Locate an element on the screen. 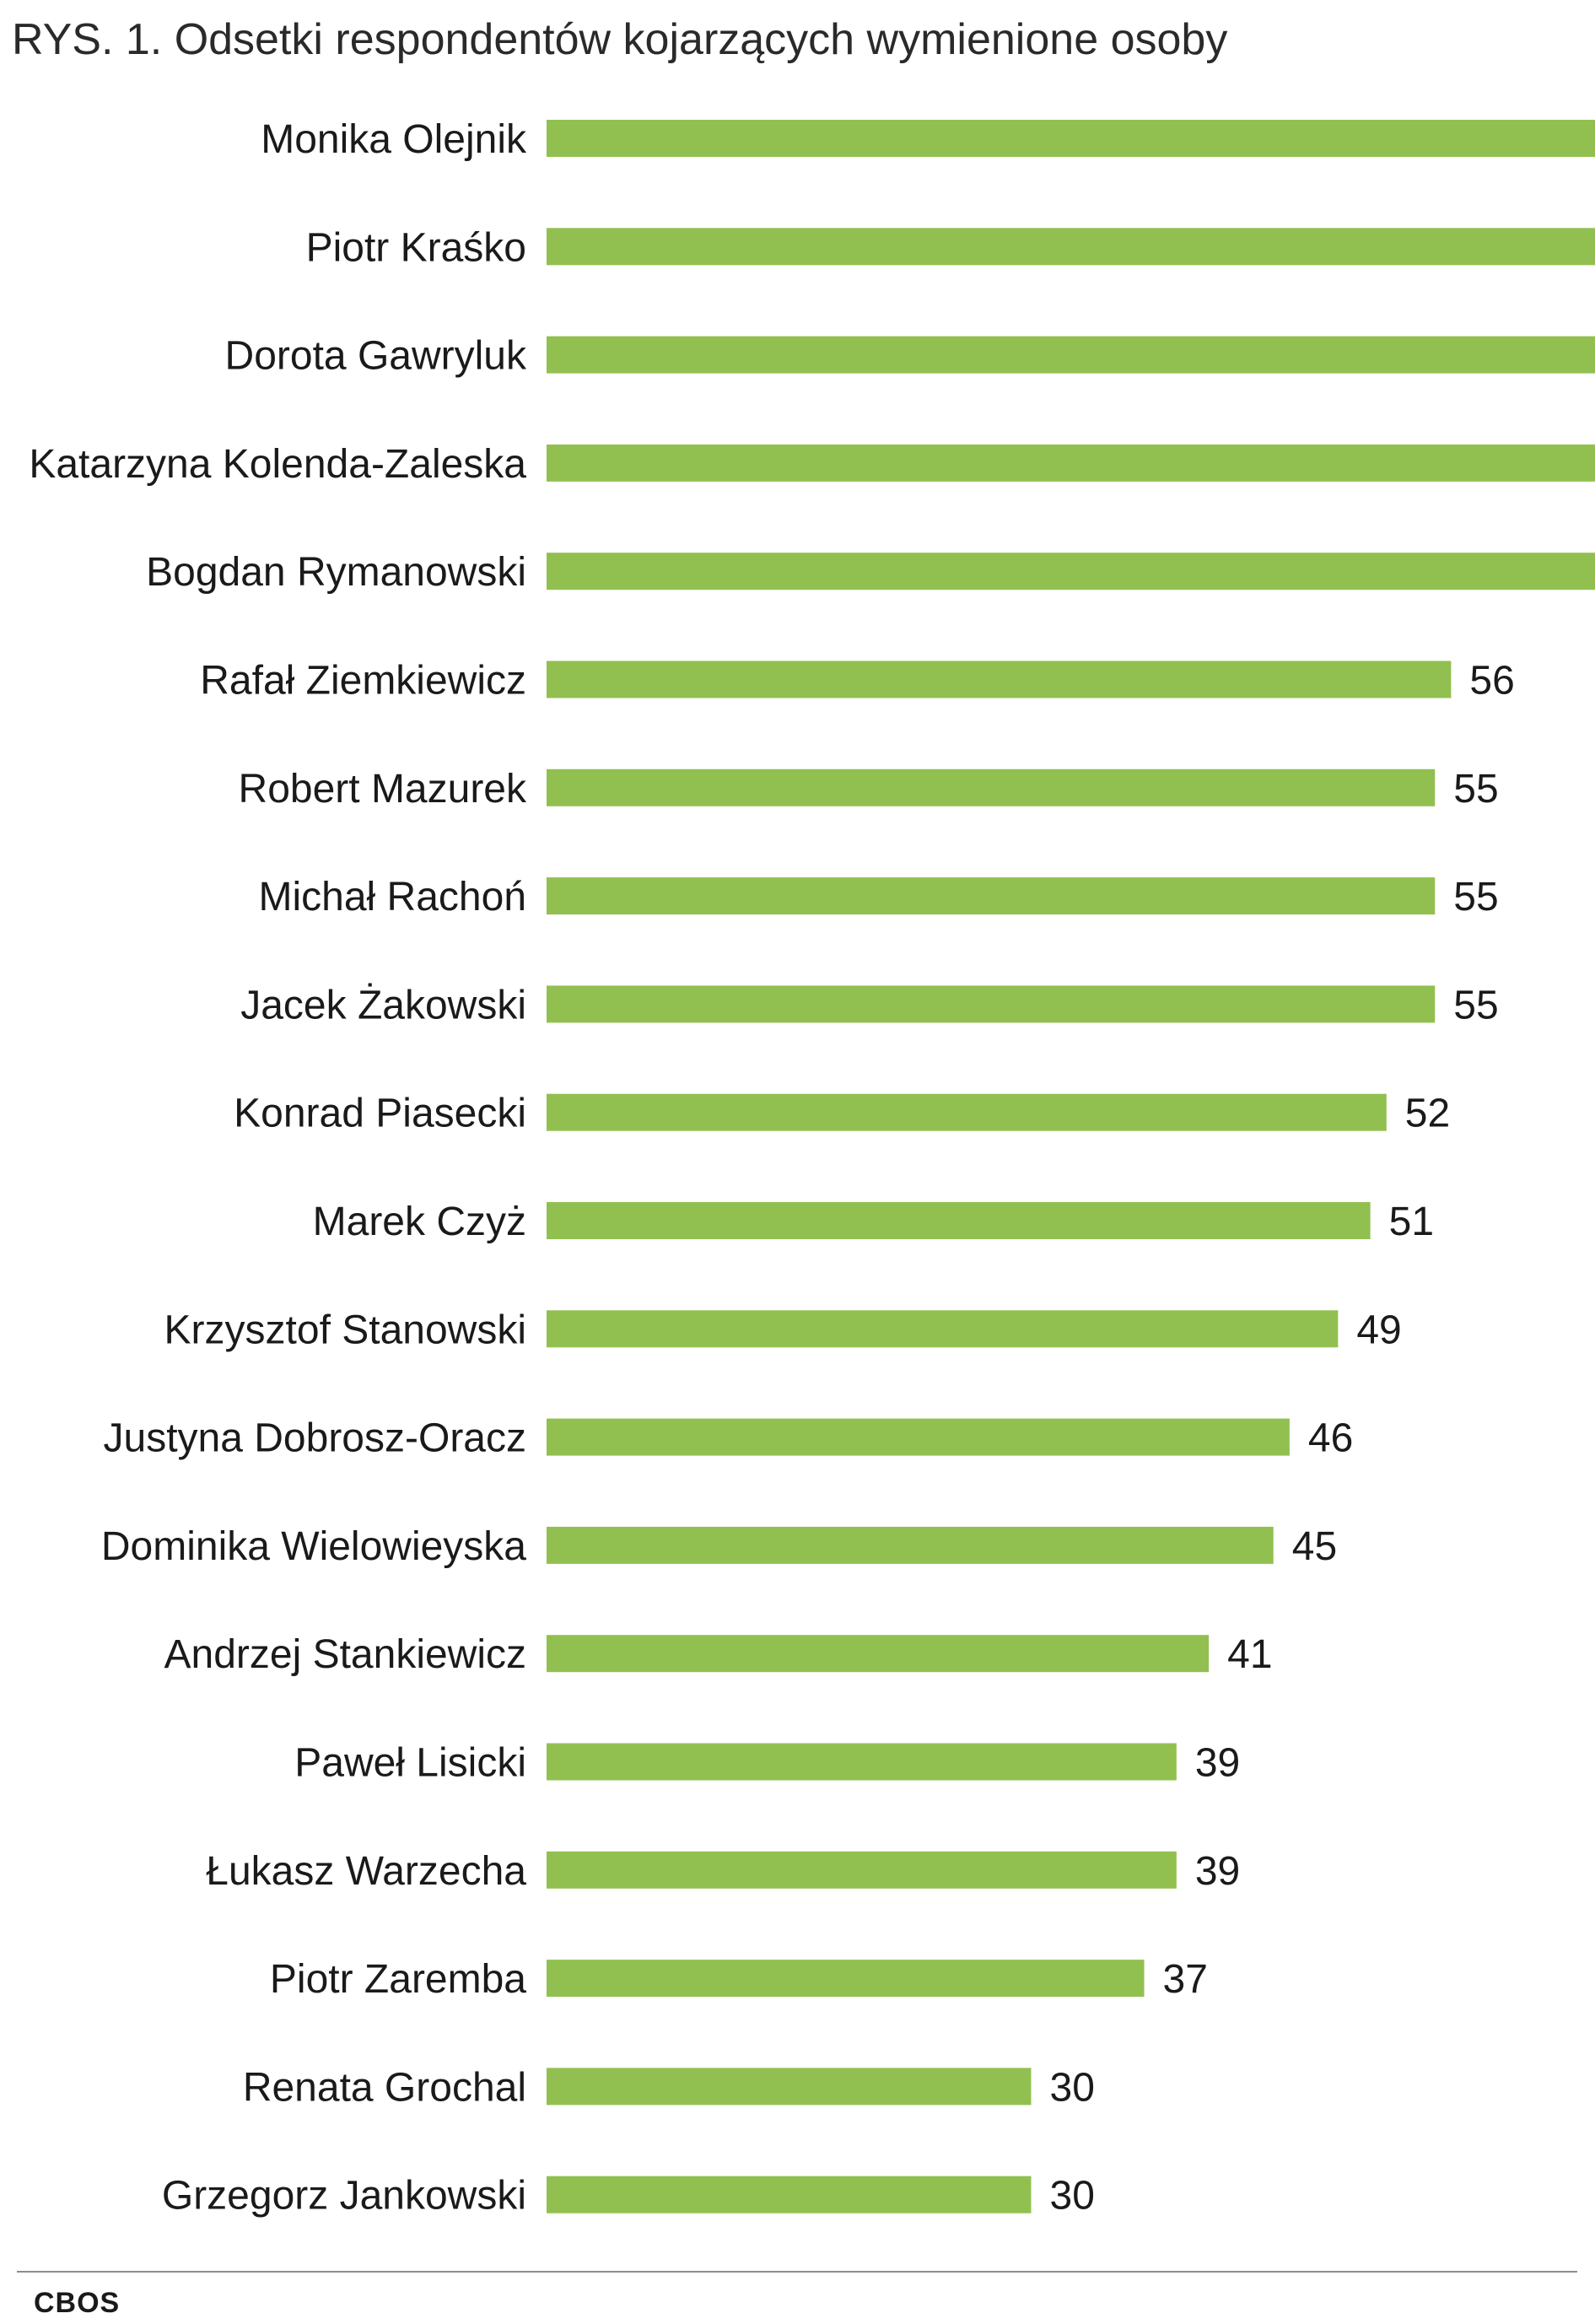  category-label: Monika Olejnik is located at coordinates (394, 139).